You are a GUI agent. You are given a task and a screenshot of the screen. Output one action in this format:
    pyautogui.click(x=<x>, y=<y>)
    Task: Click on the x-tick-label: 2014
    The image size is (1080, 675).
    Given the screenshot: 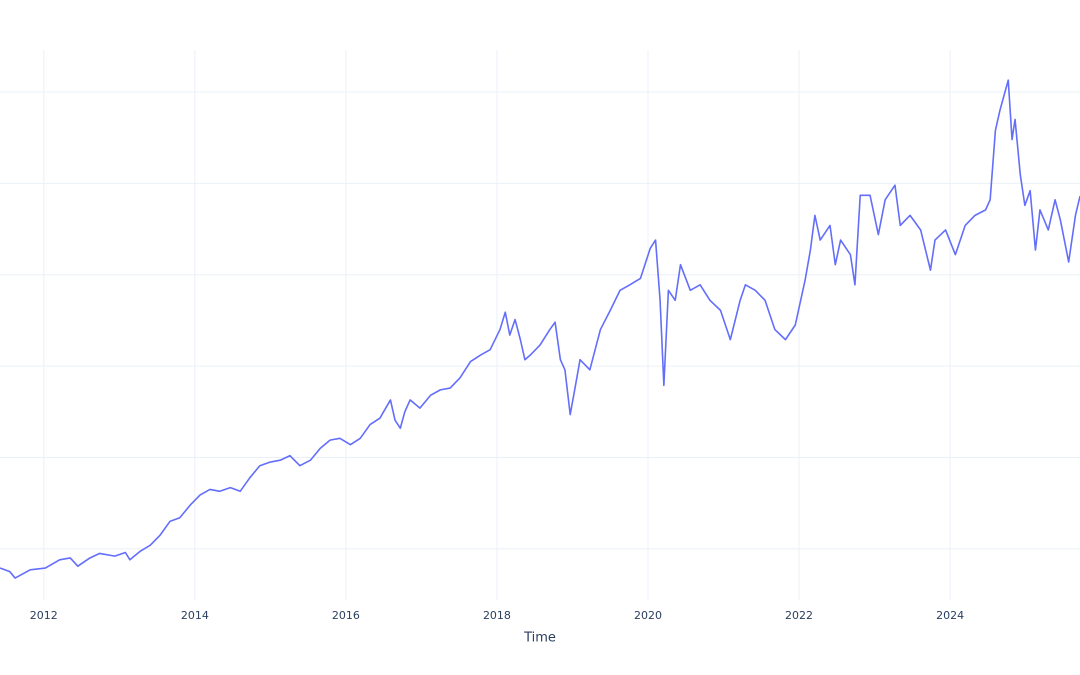 What is the action you would take?
    pyautogui.click(x=195, y=615)
    